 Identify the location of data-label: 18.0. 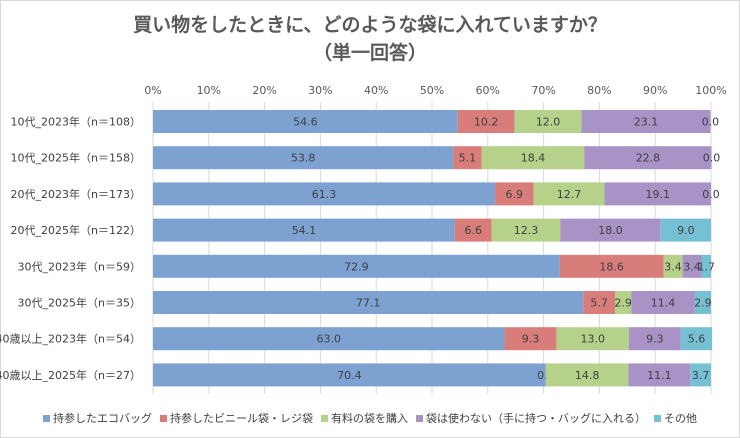
(610, 230).